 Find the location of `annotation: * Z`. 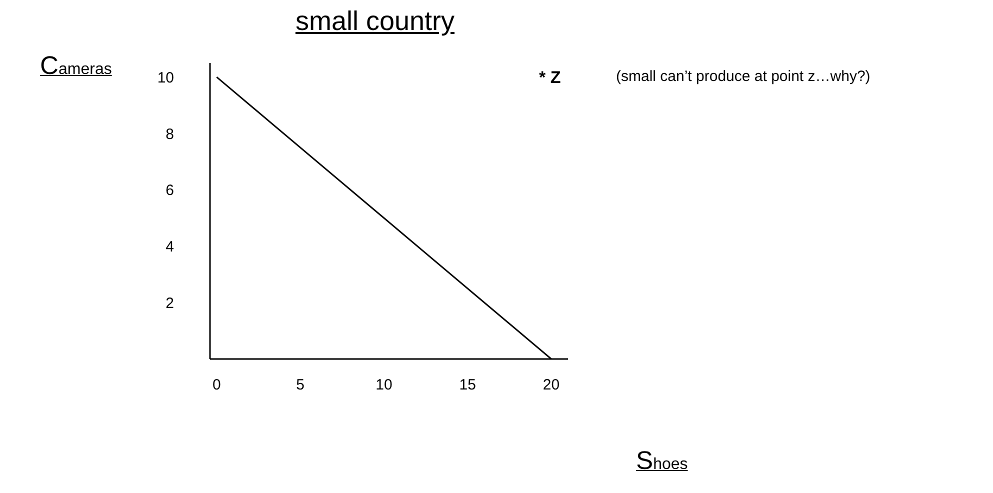

annotation: * Z is located at coordinates (550, 78).